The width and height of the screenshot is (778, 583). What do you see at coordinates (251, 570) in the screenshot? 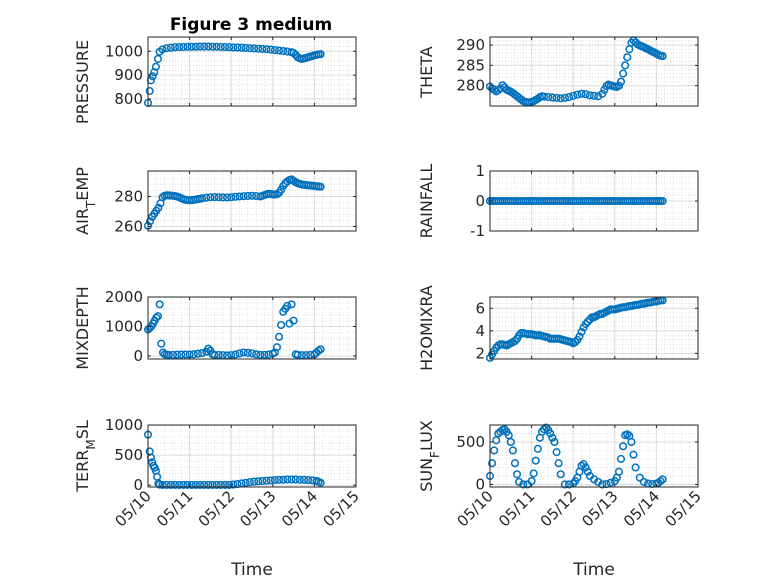
I see `x-axis-label: Time` at bounding box center [251, 570].